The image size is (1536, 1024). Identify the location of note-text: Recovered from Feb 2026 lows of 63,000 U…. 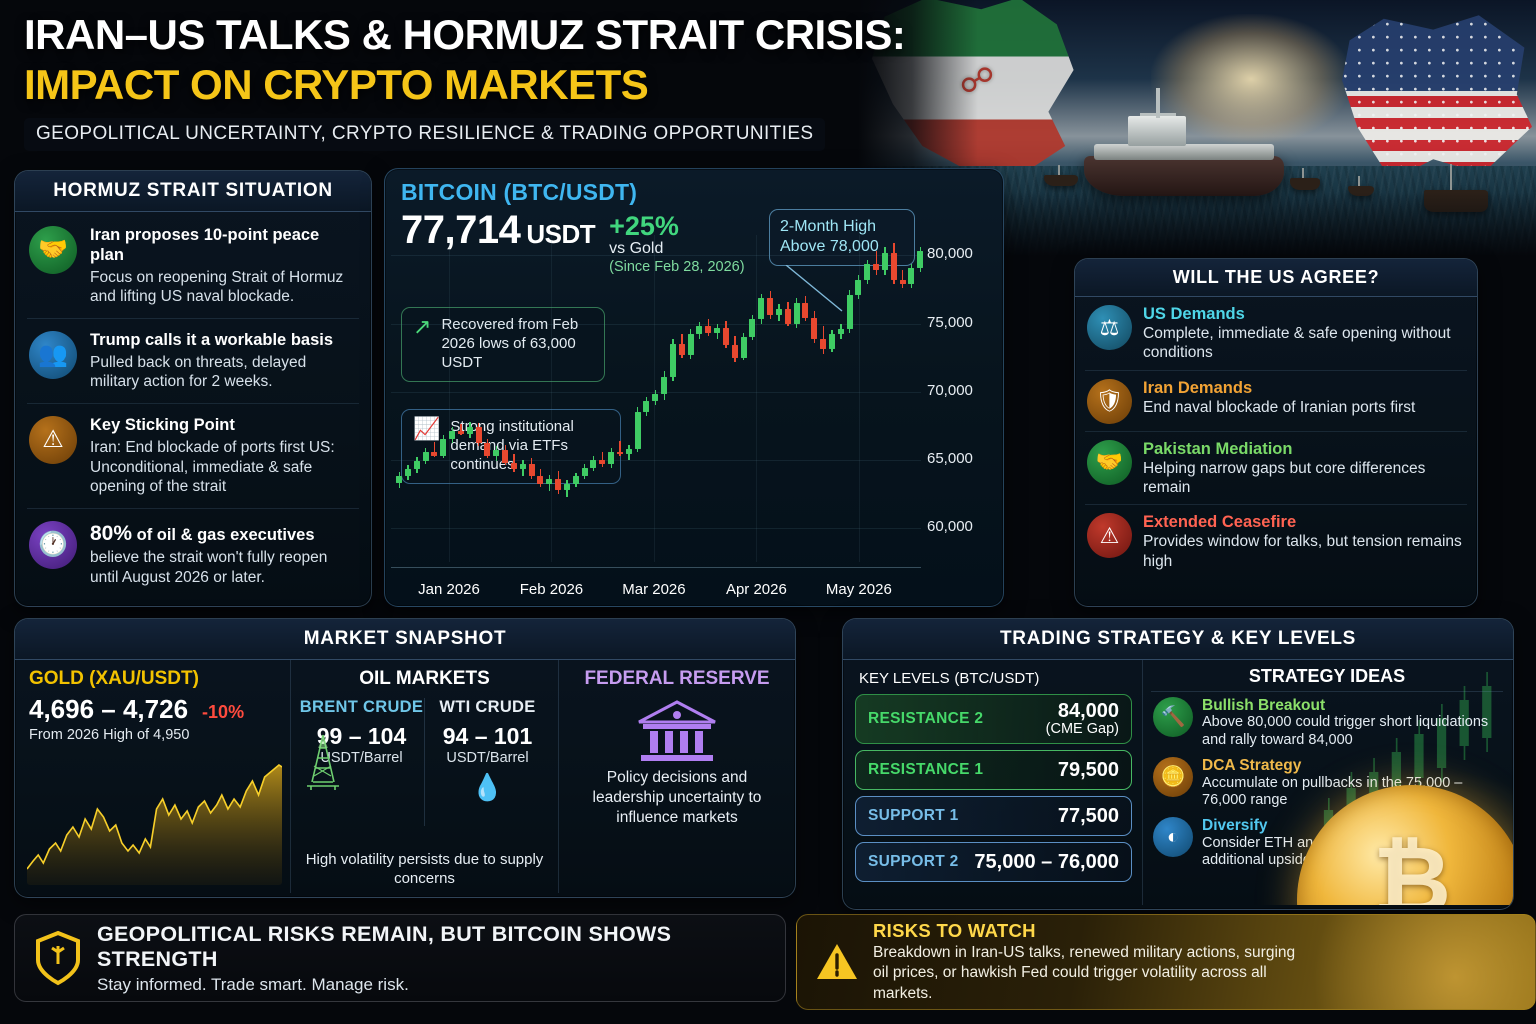
(510, 343).